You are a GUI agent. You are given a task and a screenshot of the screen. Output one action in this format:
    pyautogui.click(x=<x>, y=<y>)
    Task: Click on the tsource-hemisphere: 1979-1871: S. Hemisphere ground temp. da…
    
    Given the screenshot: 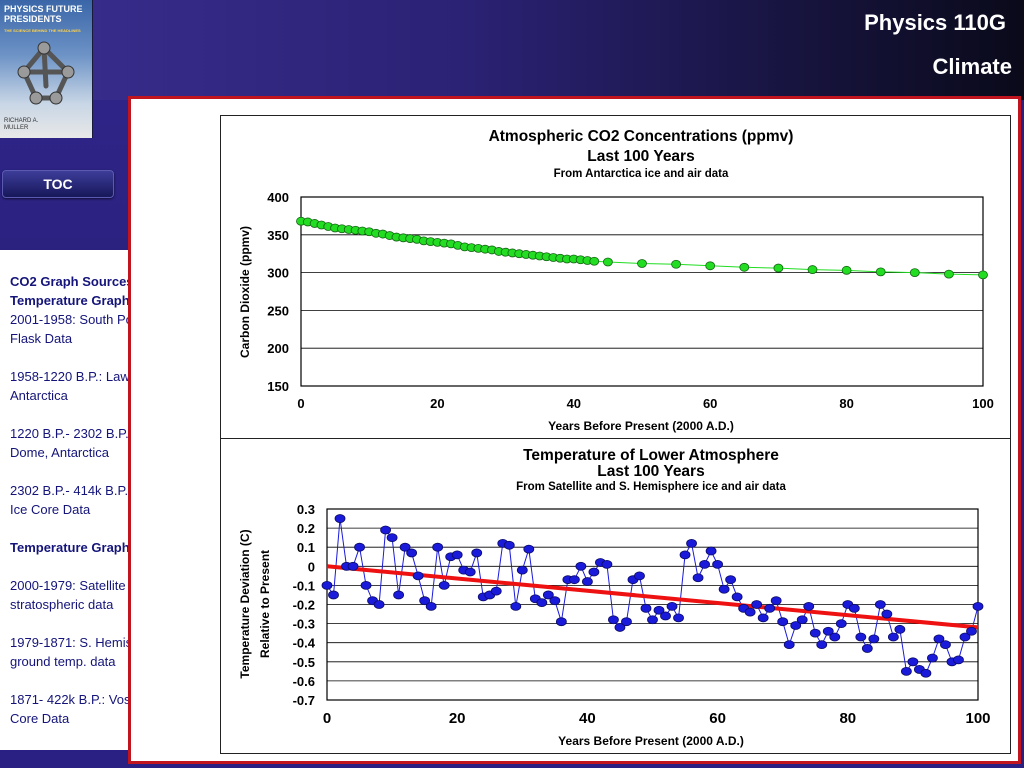 What is the action you would take?
    pyautogui.click(x=88, y=652)
    